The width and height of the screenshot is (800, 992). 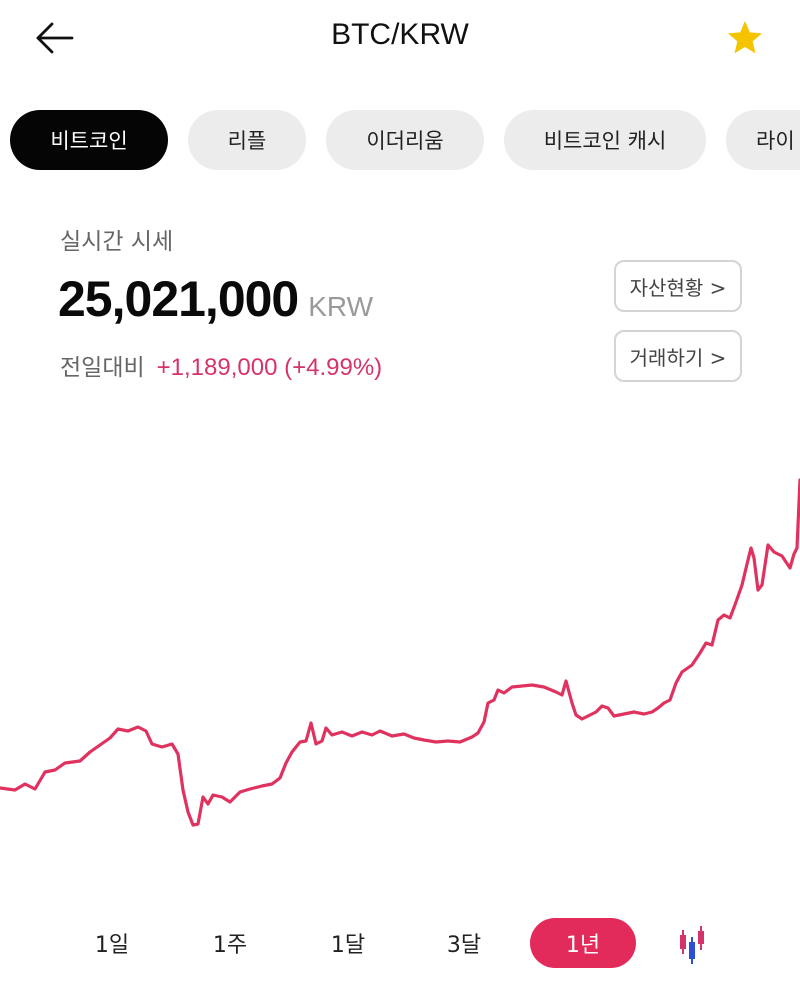 I want to click on assets-button: 자산현황 >, so click(x=678, y=286).